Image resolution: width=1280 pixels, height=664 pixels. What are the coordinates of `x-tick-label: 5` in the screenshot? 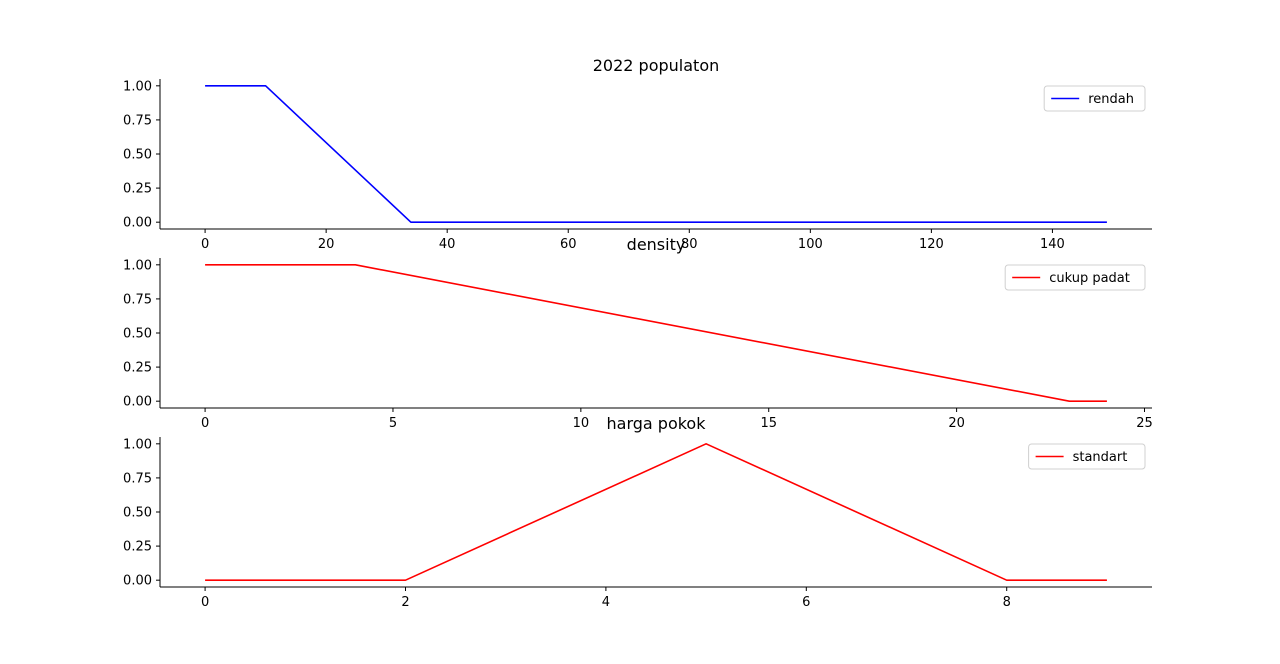 It's located at (393, 423).